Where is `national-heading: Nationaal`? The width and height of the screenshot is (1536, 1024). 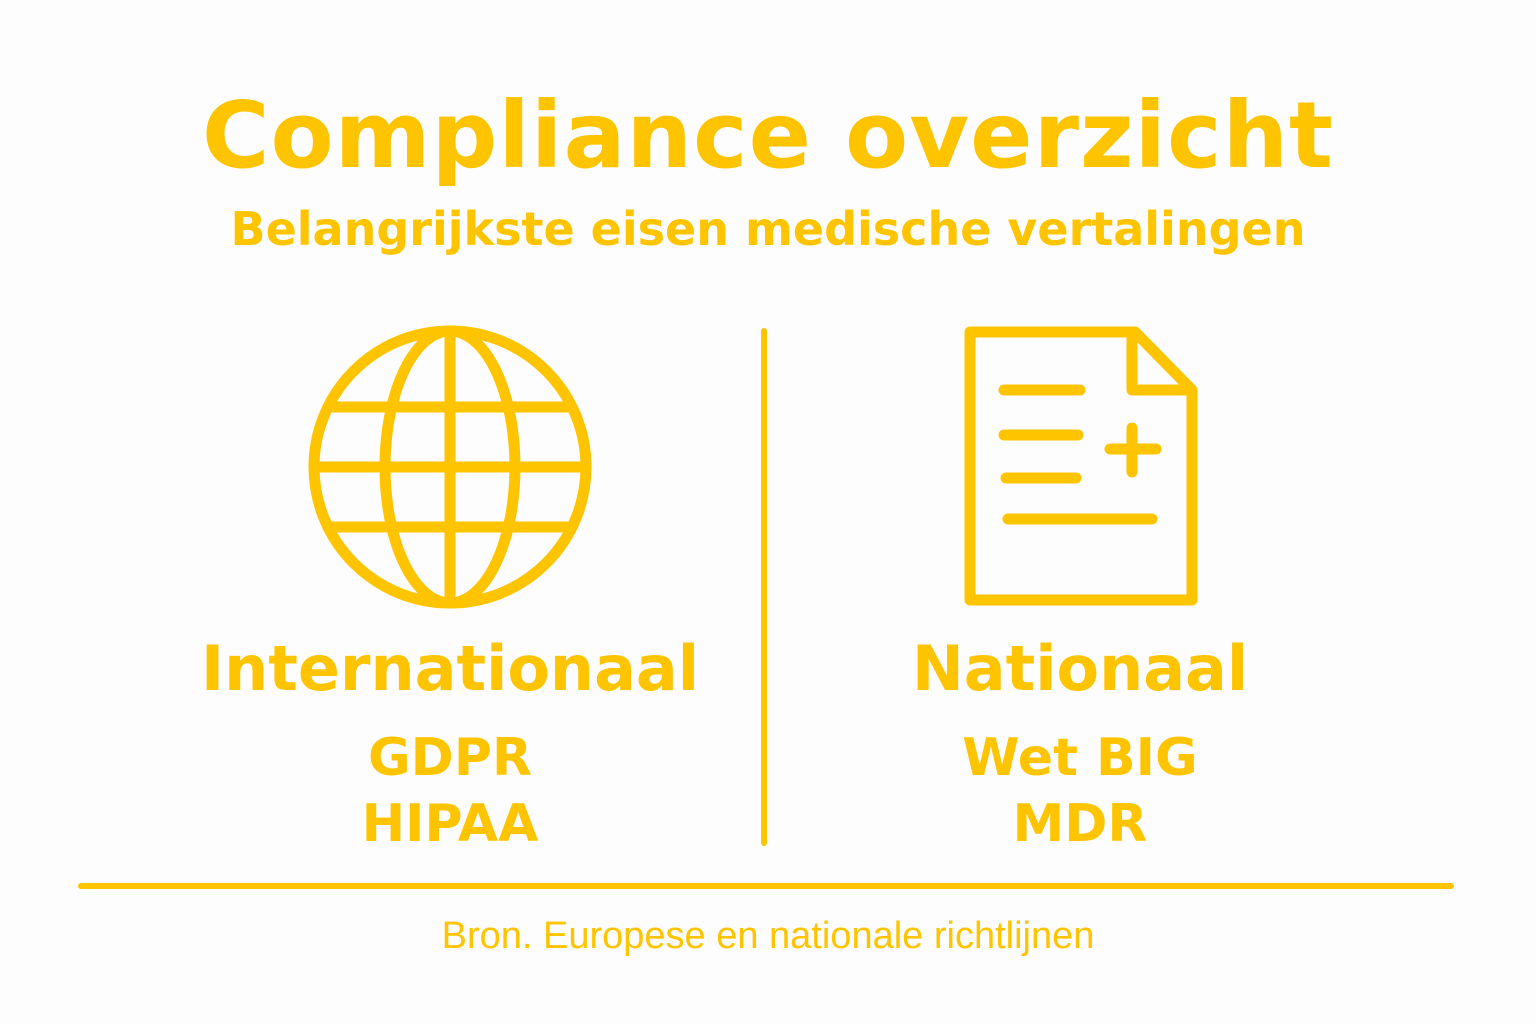
national-heading: Nationaal is located at coordinates (1080, 668).